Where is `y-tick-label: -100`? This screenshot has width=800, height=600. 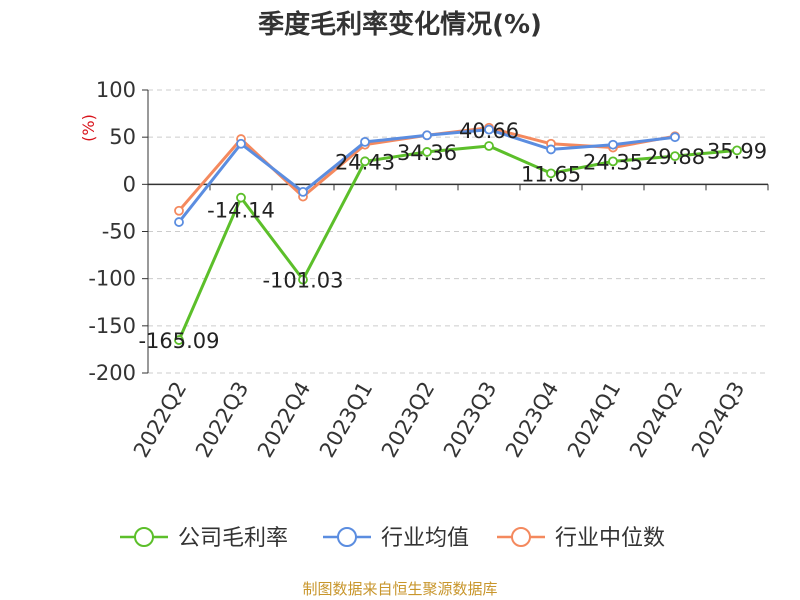
y-tick-label: -100 is located at coordinates (112, 279).